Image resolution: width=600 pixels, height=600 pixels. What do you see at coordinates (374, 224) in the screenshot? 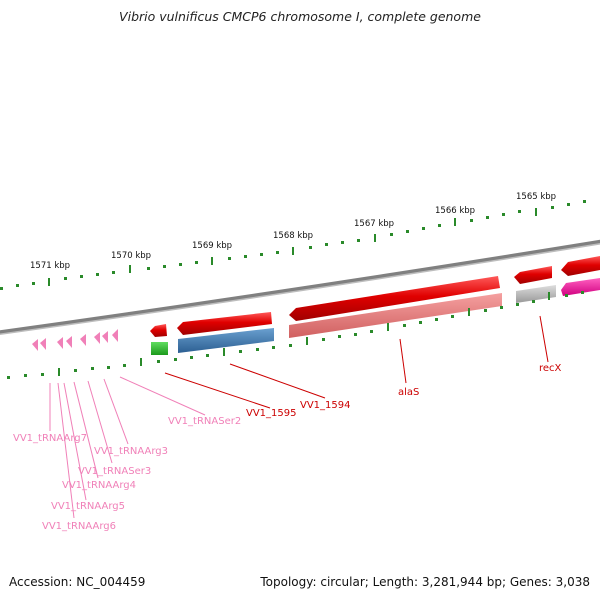
I see `scale-label: 1567 kbp` at bounding box center [374, 224].